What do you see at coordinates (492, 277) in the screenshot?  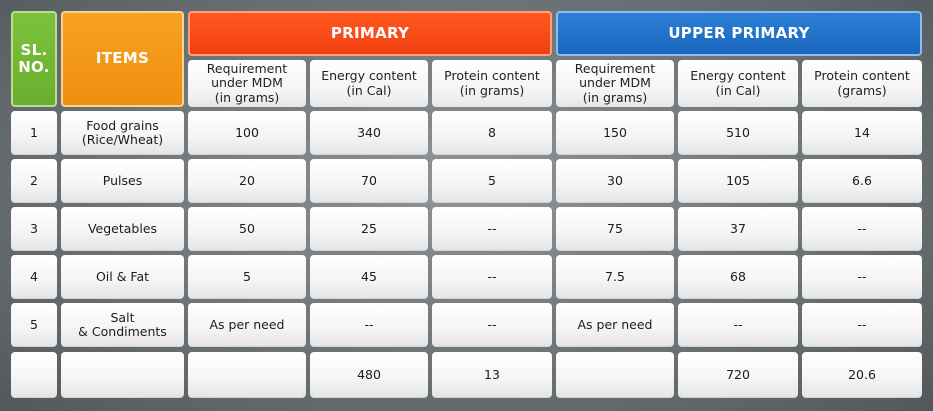 I see `row-4-primary-protein: --` at bounding box center [492, 277].